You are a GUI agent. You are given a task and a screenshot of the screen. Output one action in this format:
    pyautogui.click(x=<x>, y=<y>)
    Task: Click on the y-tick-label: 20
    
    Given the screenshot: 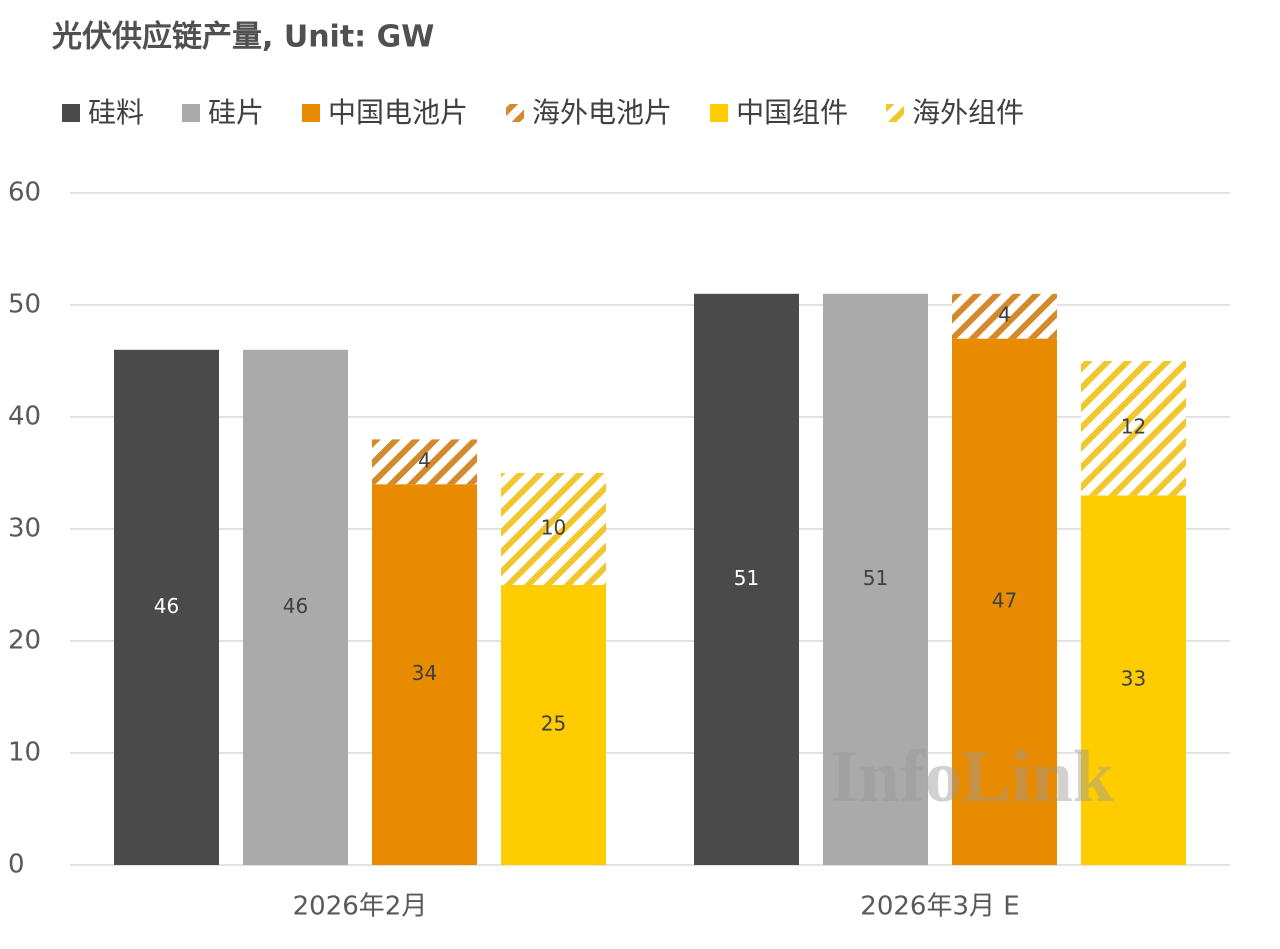 What is the action you would take?
    pyautogui.click(x=24, y=641)
    